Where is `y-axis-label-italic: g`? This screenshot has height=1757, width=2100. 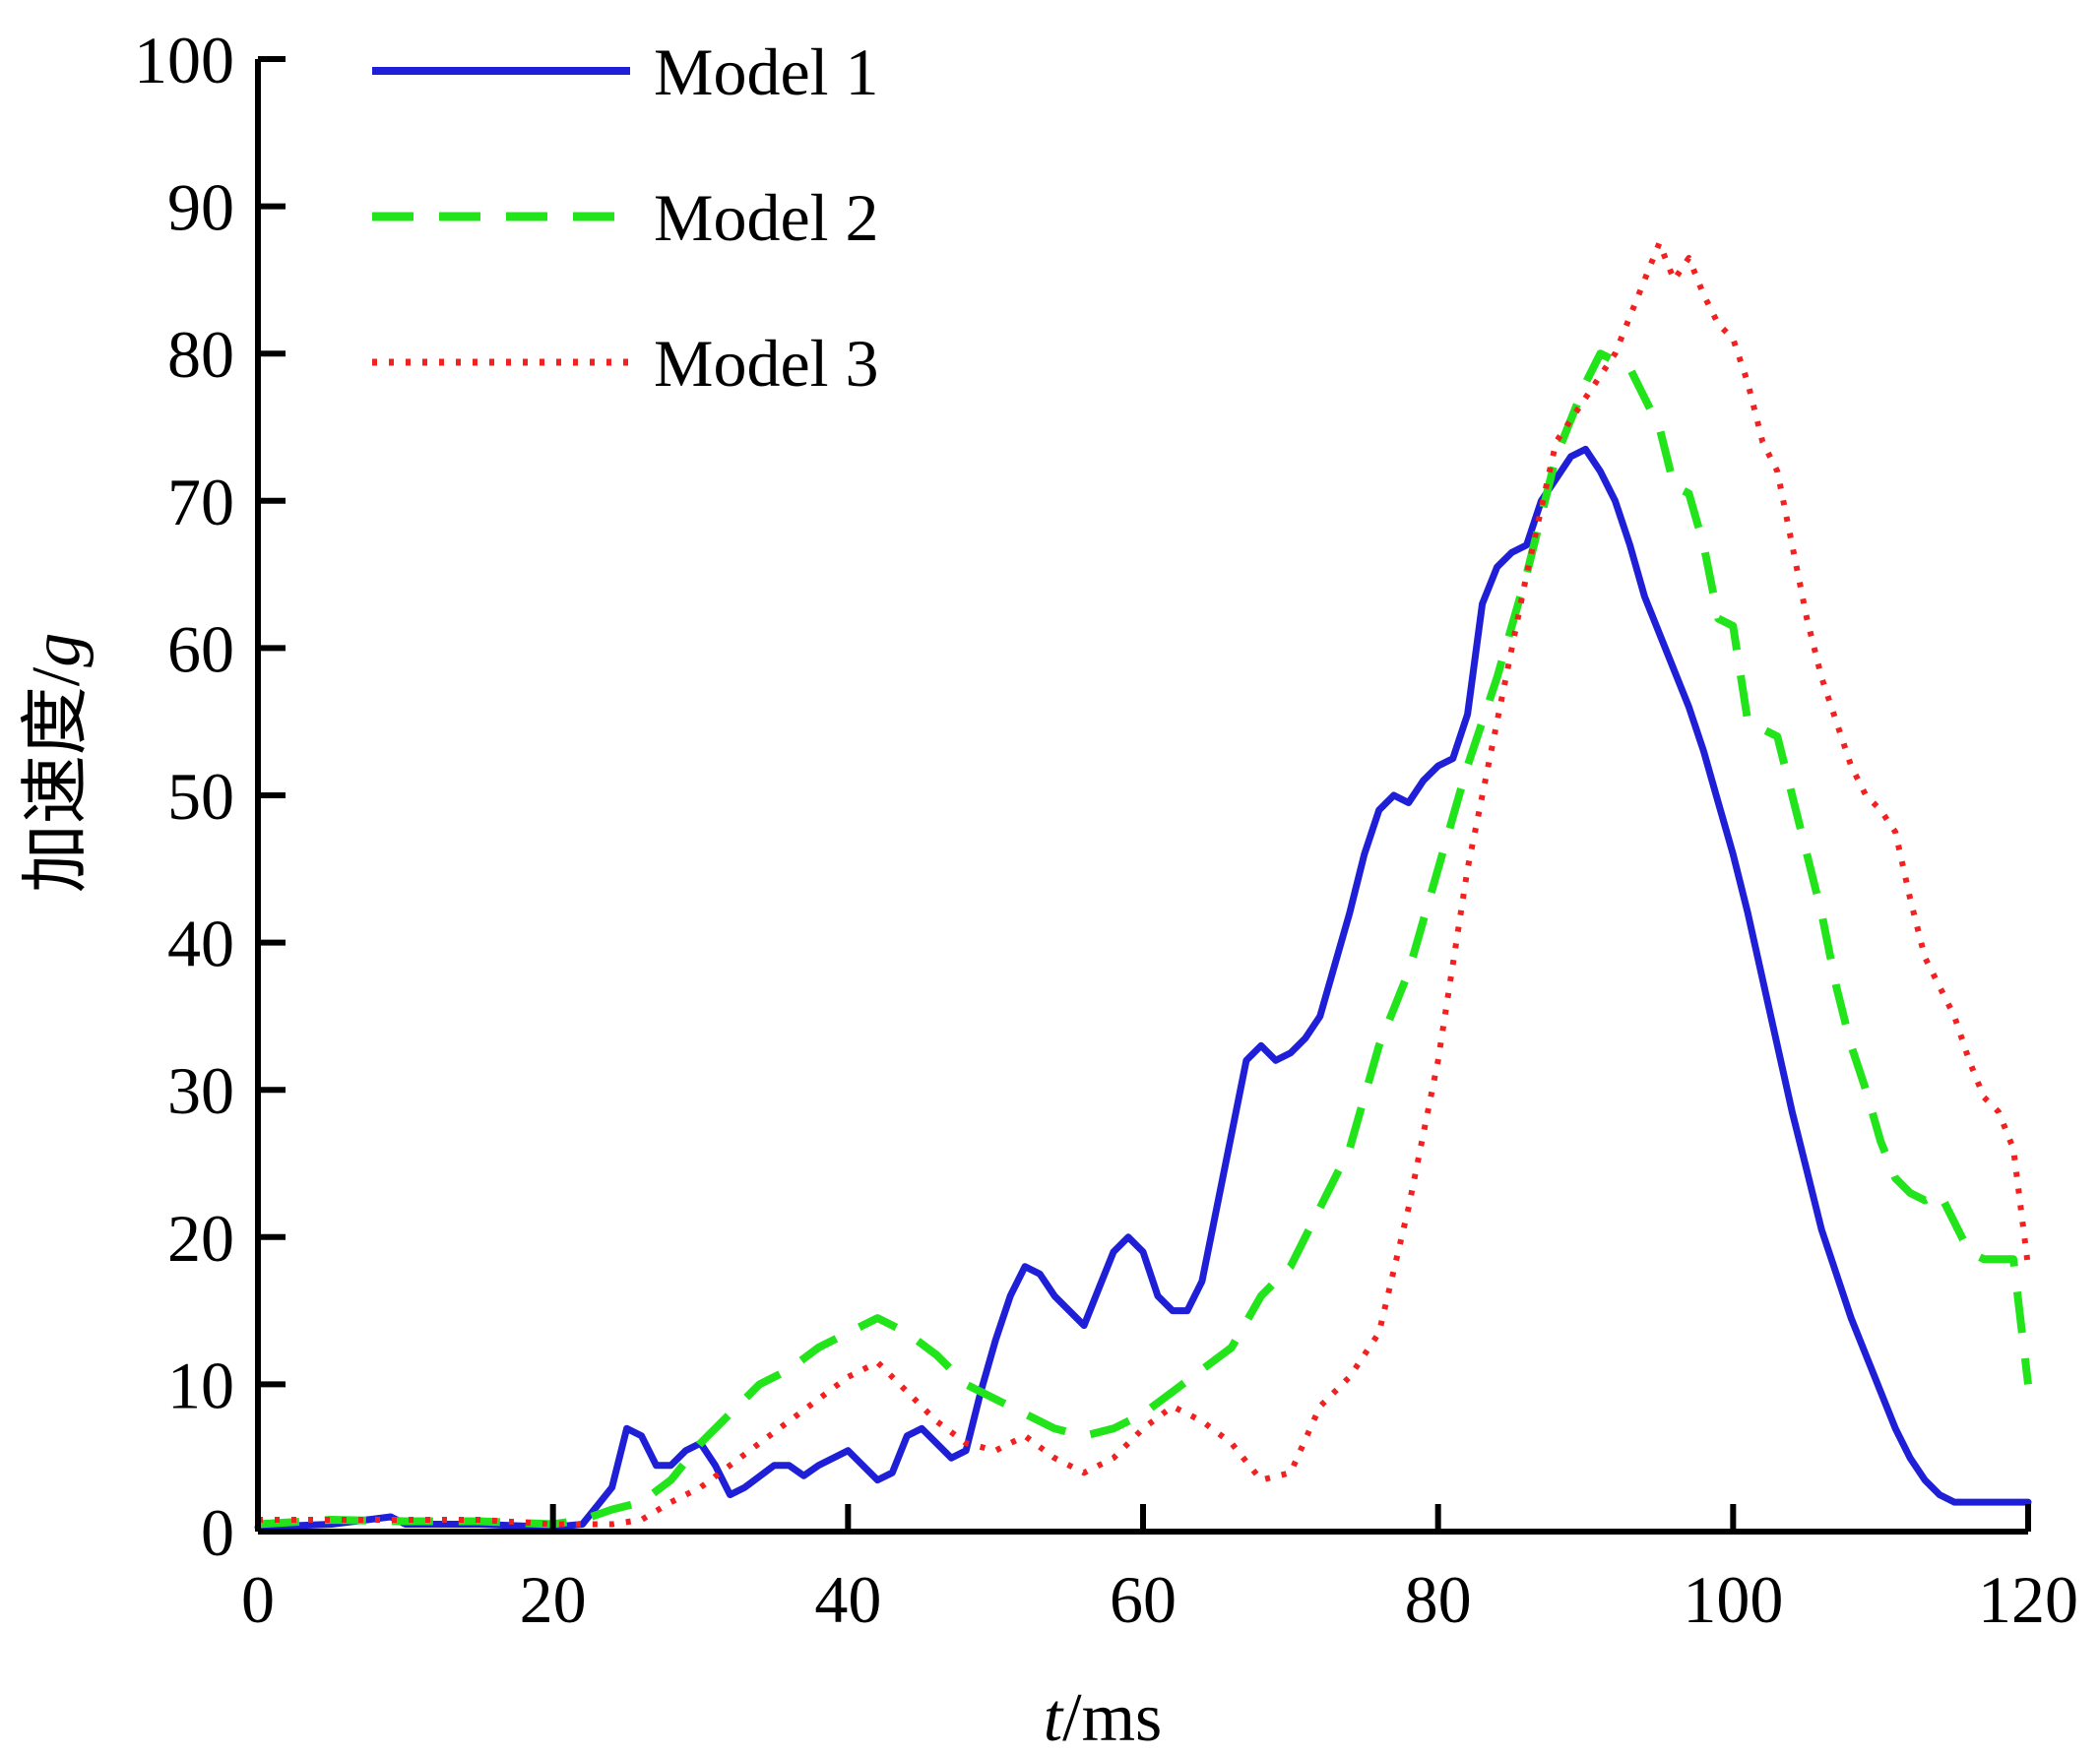 y-axis-label-italic: g is located at coordinates (57, 650).